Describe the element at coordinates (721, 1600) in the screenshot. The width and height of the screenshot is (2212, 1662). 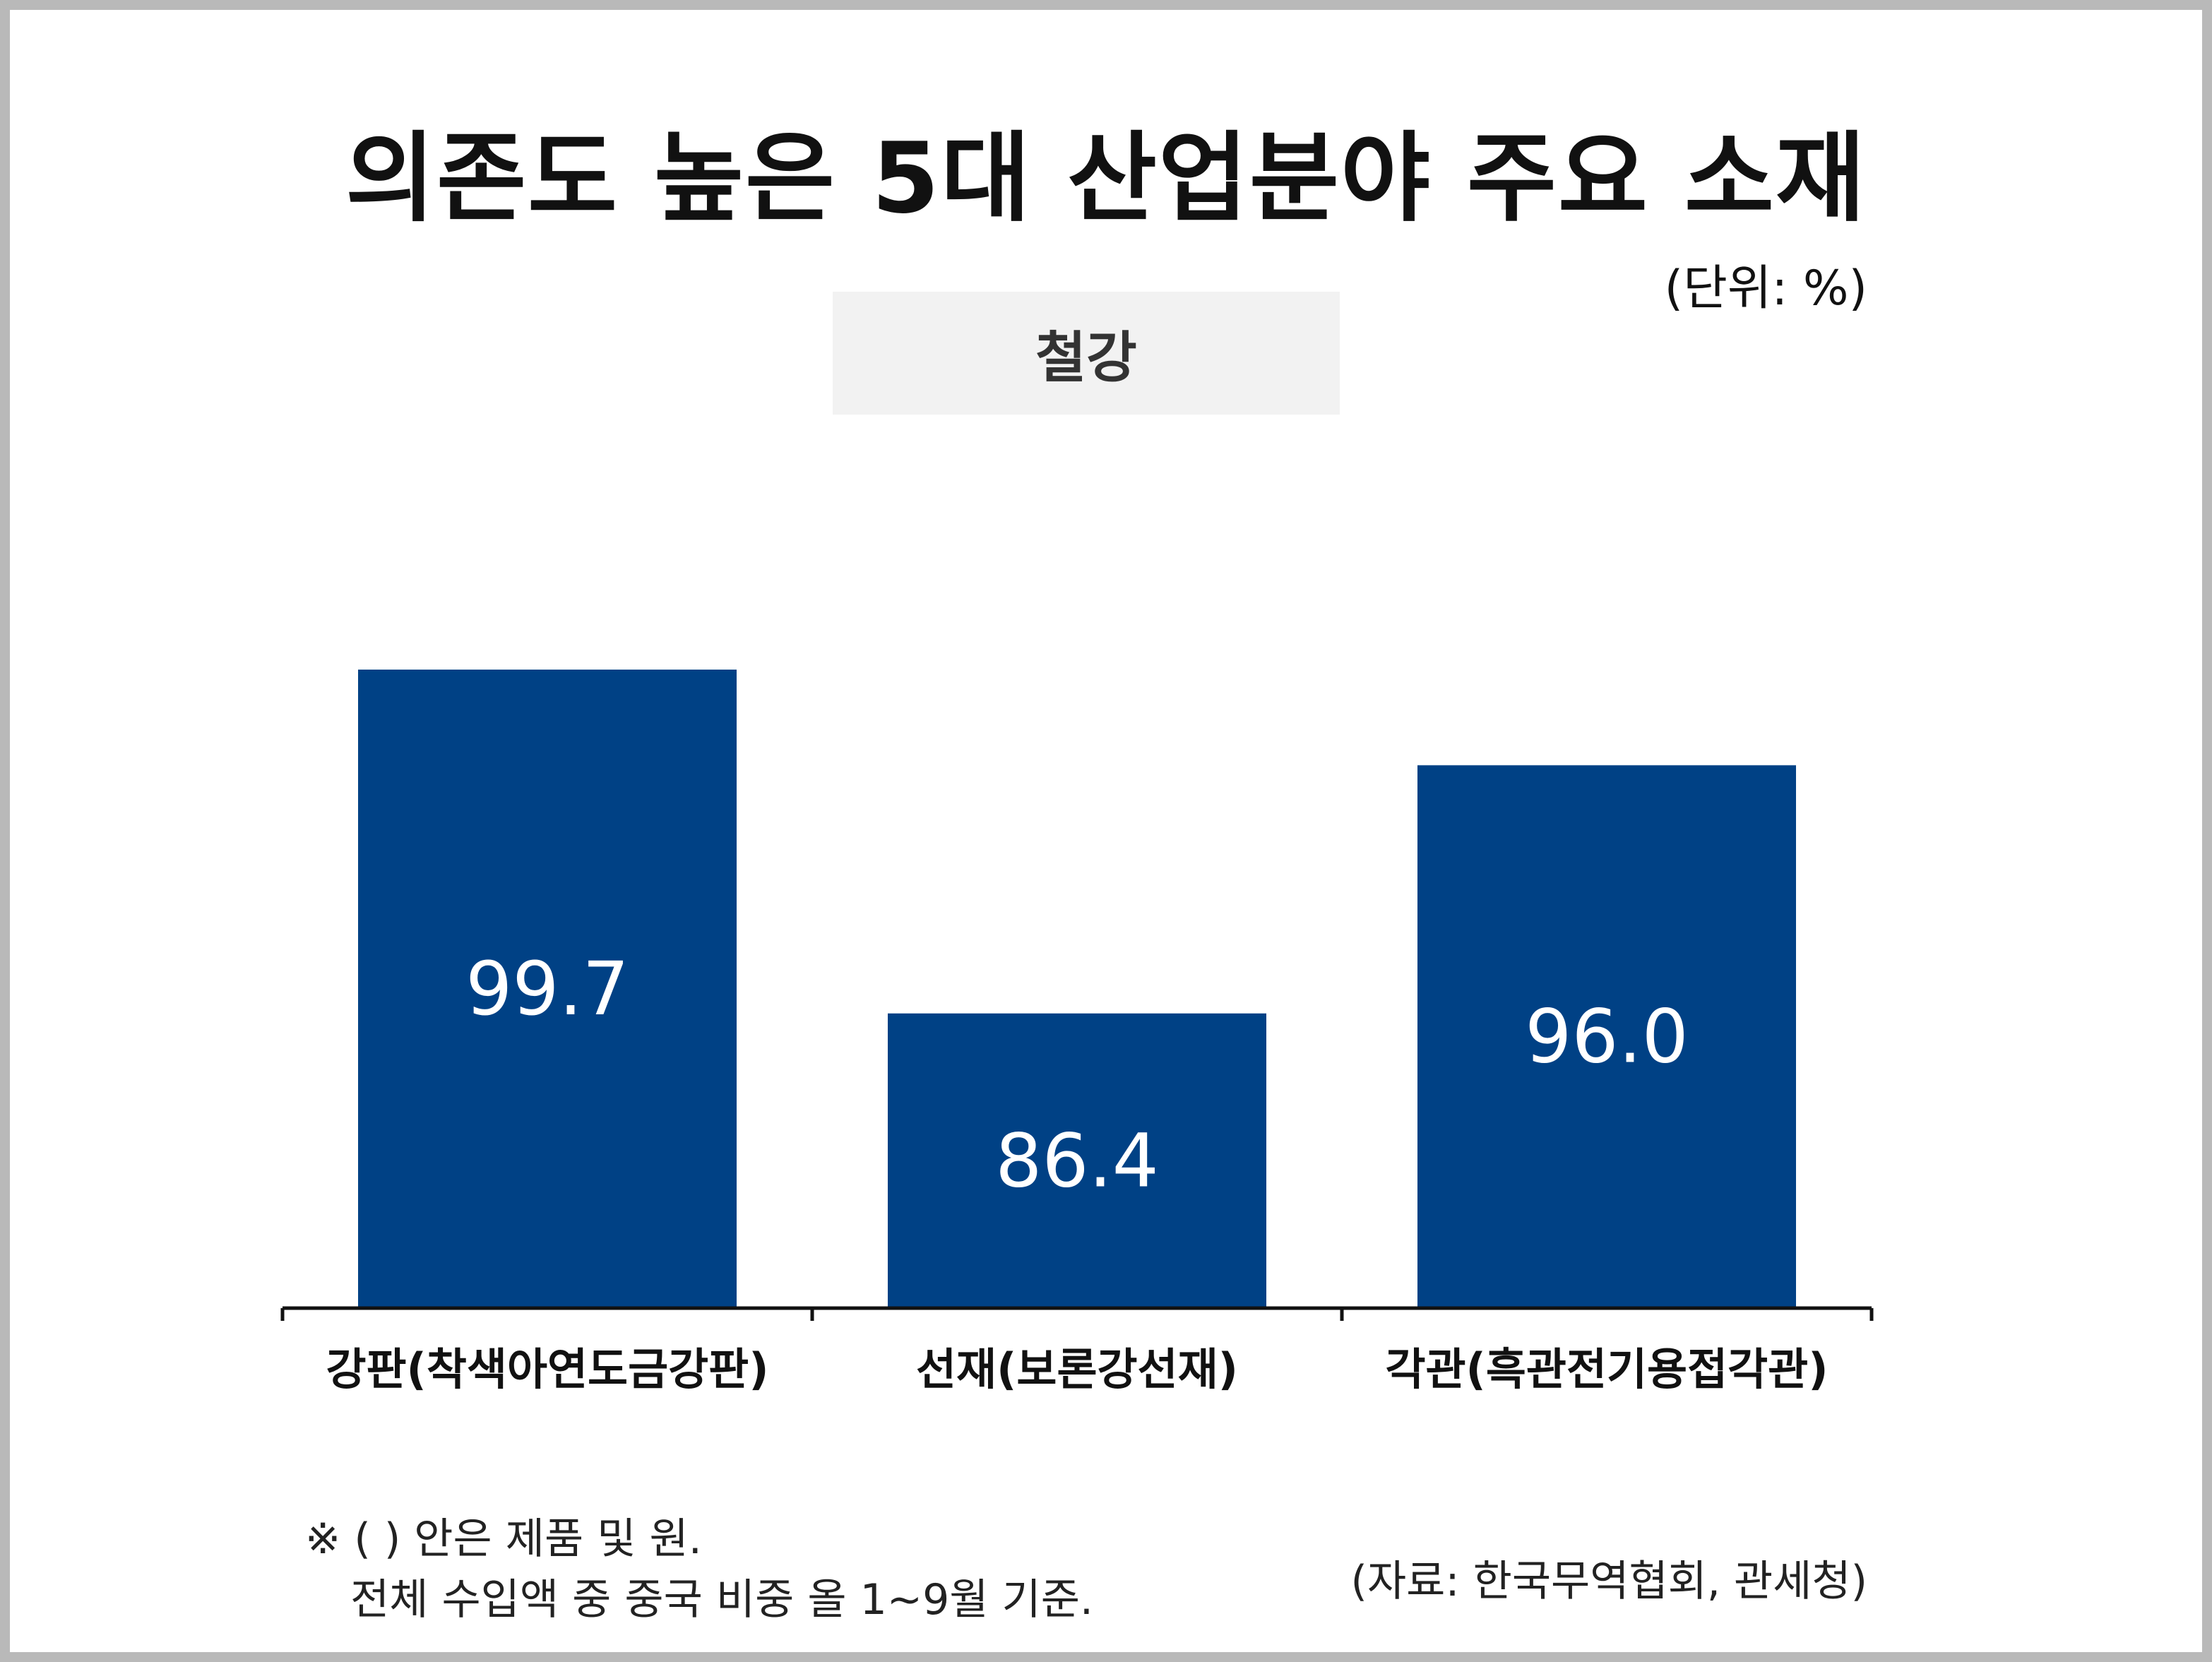
I see `footnote-line-2: 전체 수입액 중 중국 비중 올 1~9월 기준.` at that location.